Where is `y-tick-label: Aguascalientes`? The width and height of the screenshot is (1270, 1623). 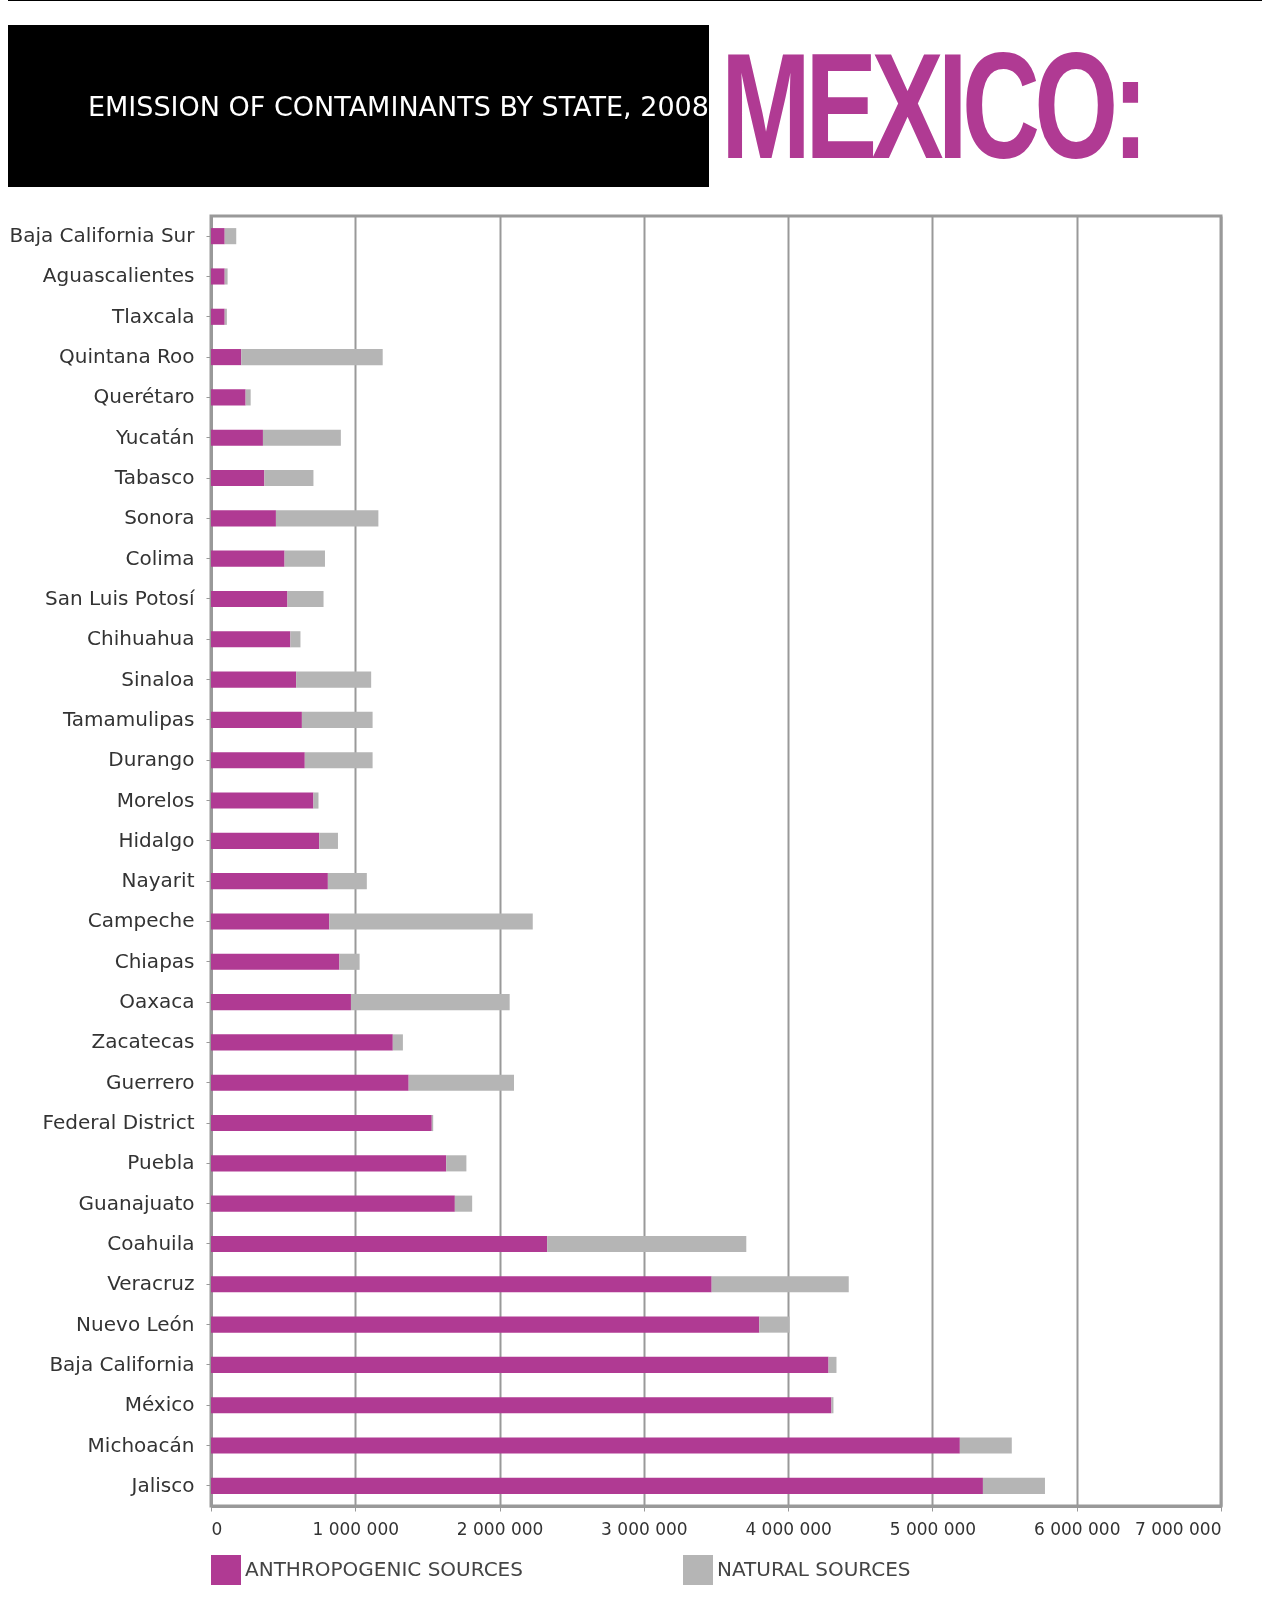
y-tick-label: Aguascalientes is located at coordinates (118, 275).